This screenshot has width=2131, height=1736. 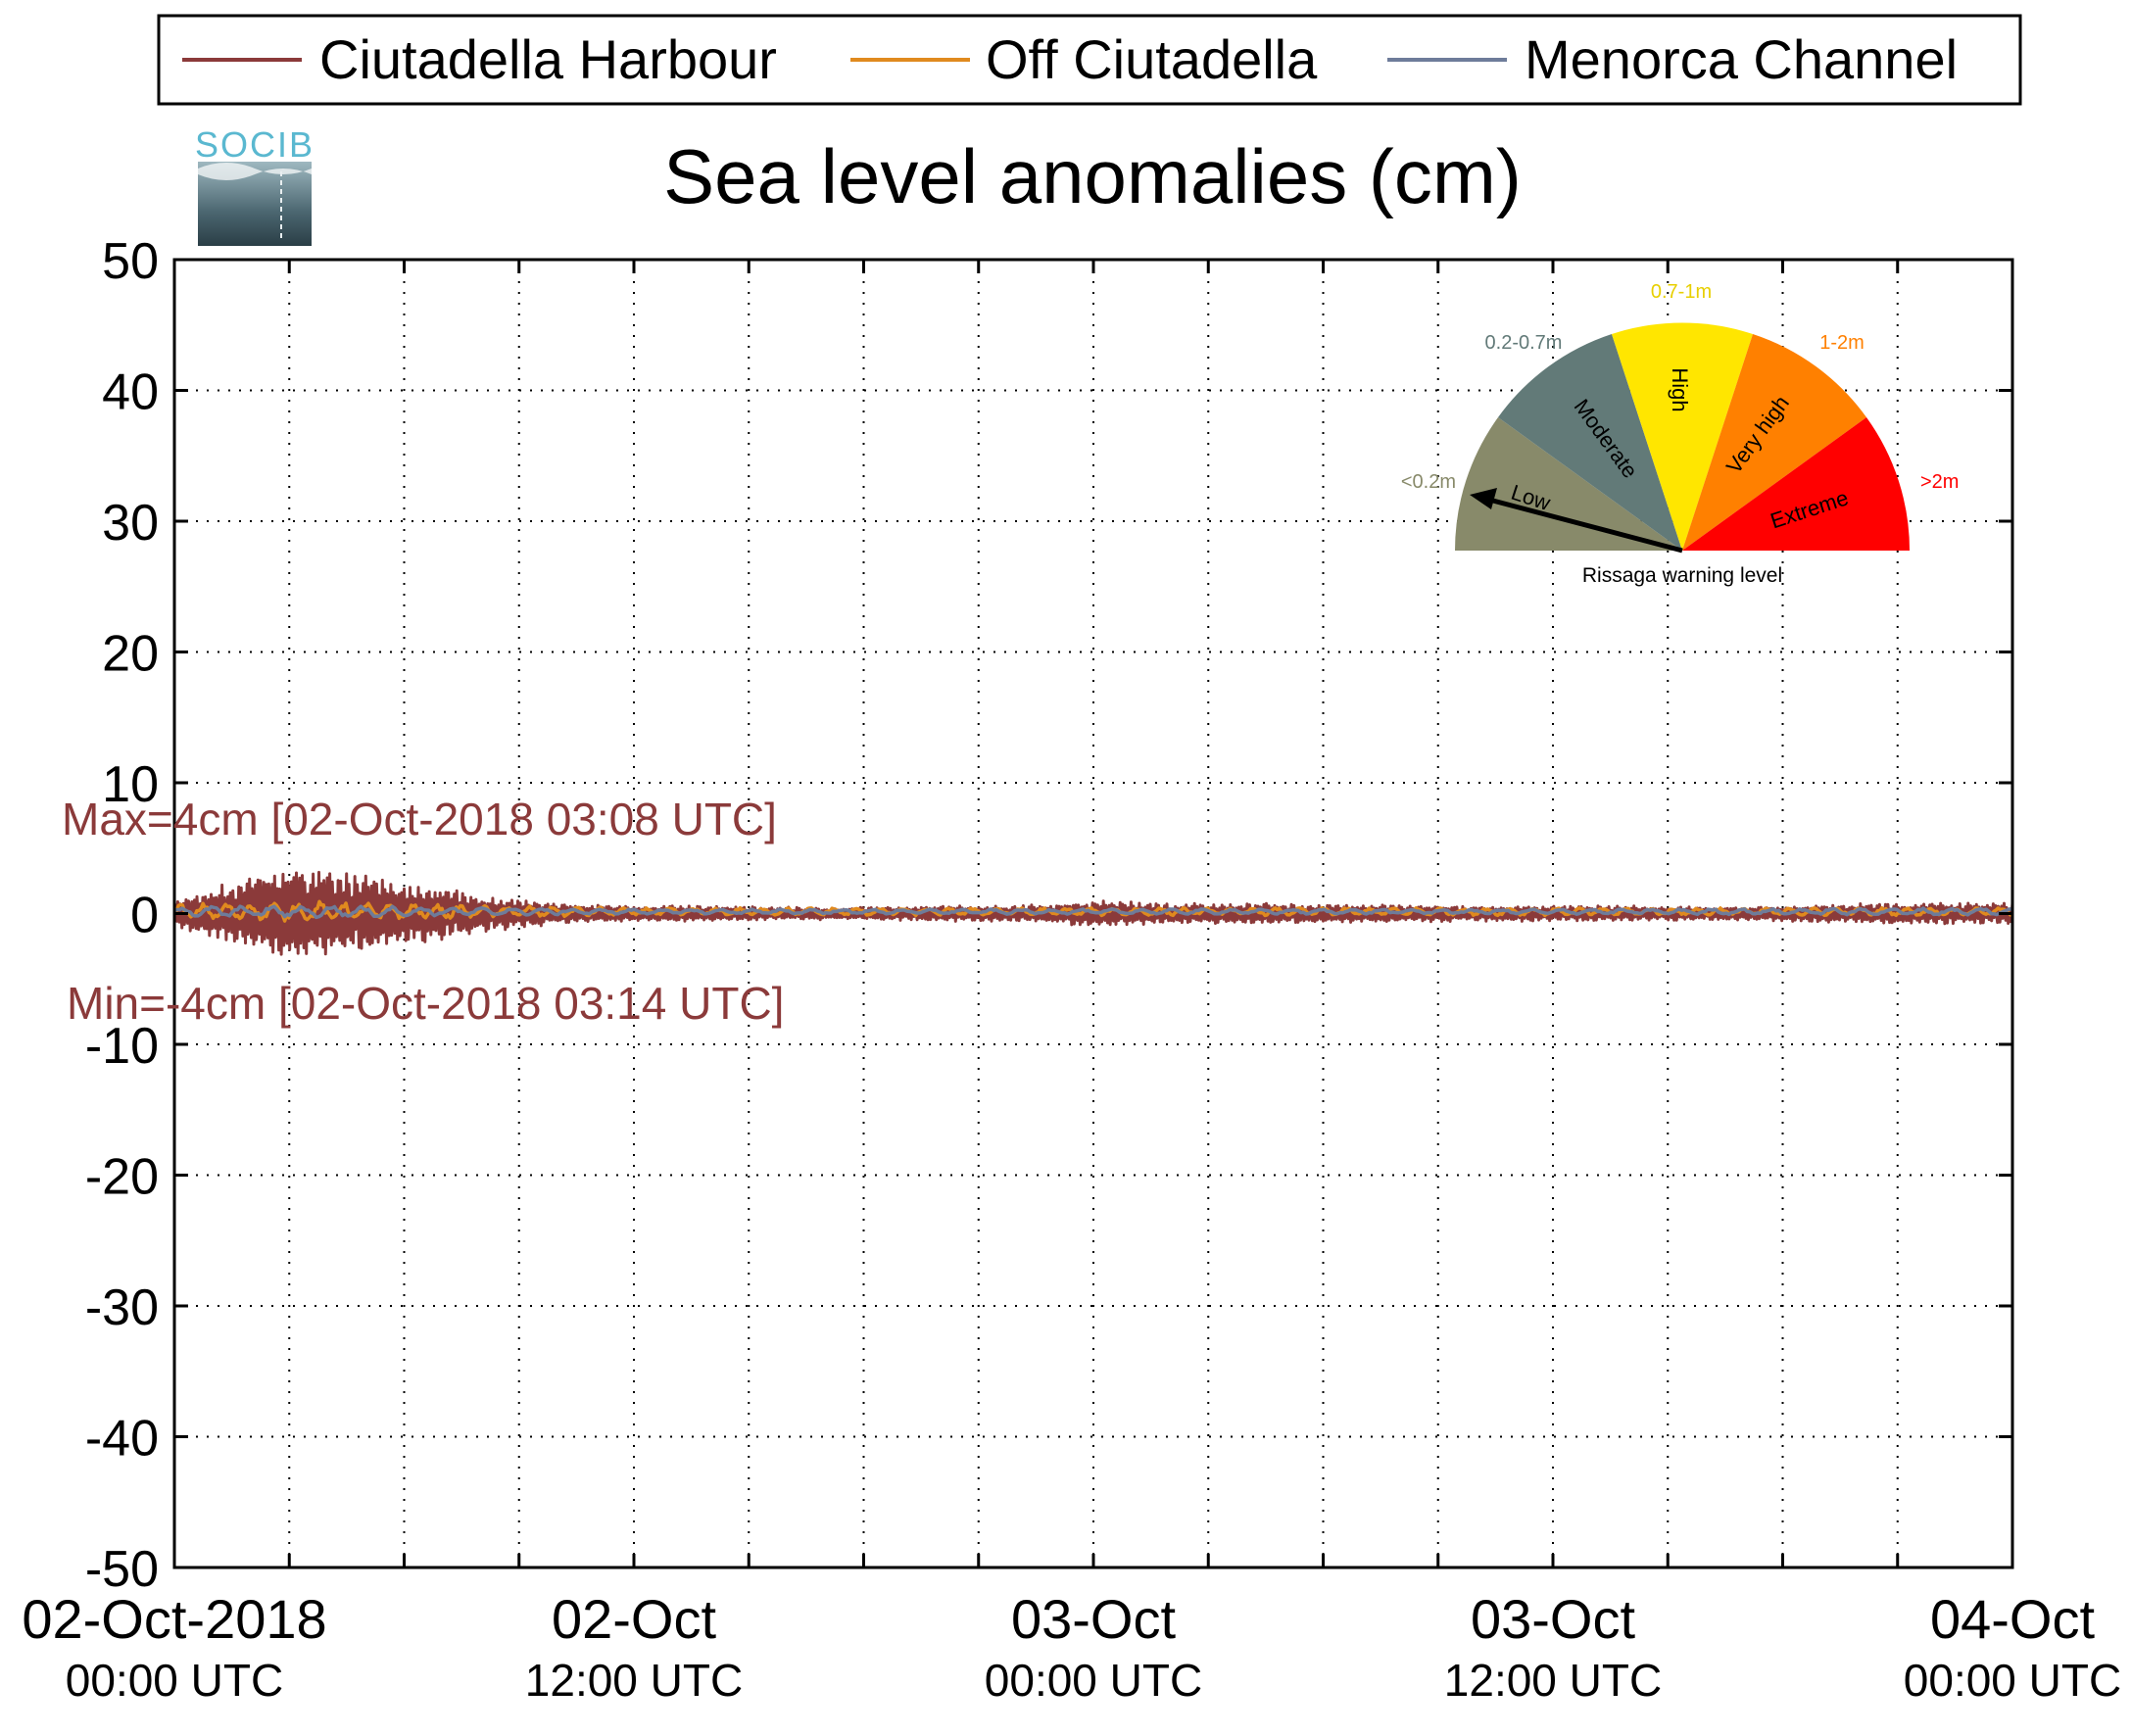 What do you see at coordinates (130, 262) in the screenshot?
I see `y-tick-label: 50` at bounding box center [130, 262].